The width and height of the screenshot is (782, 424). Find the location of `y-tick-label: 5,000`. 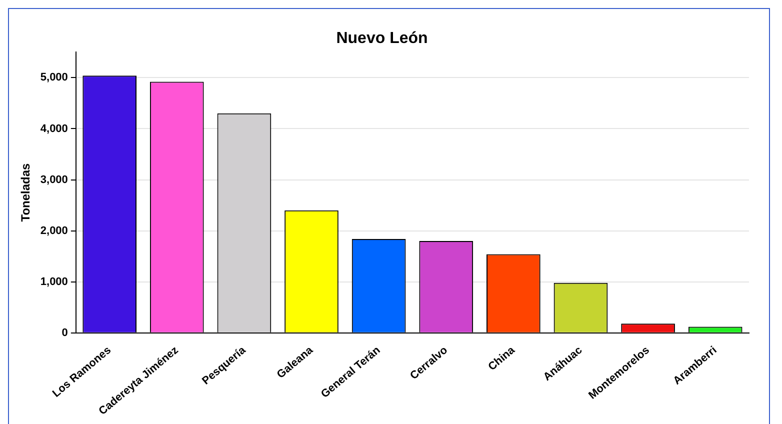

y-tick-label: 5,000 is located at coordinates (54, 78).